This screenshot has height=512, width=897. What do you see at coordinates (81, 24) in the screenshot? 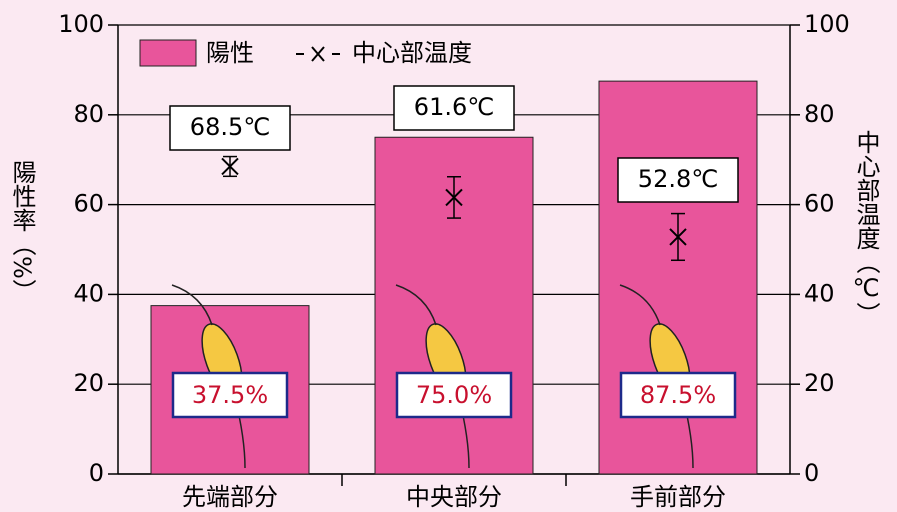
I see `y-tick-label: 100` at bounding box center [81, 24].